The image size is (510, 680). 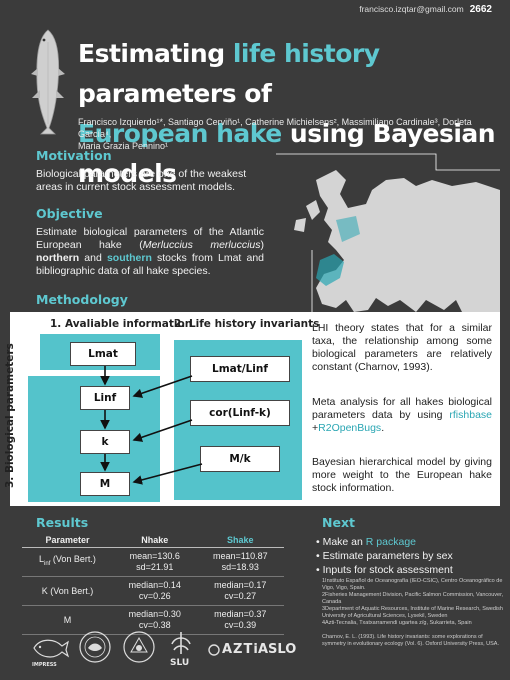 What do you see at coordinates (480, 9) in the screenshot?
I see `poster-number: 2662` at bounding box center [480, 9].